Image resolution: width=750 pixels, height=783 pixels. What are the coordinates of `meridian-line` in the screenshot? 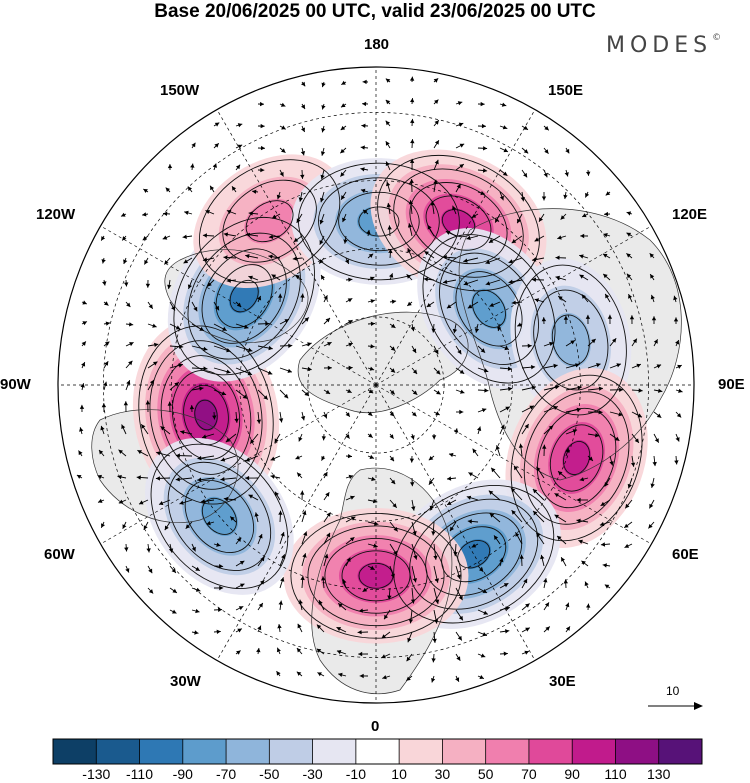 It's located at (513, 305).